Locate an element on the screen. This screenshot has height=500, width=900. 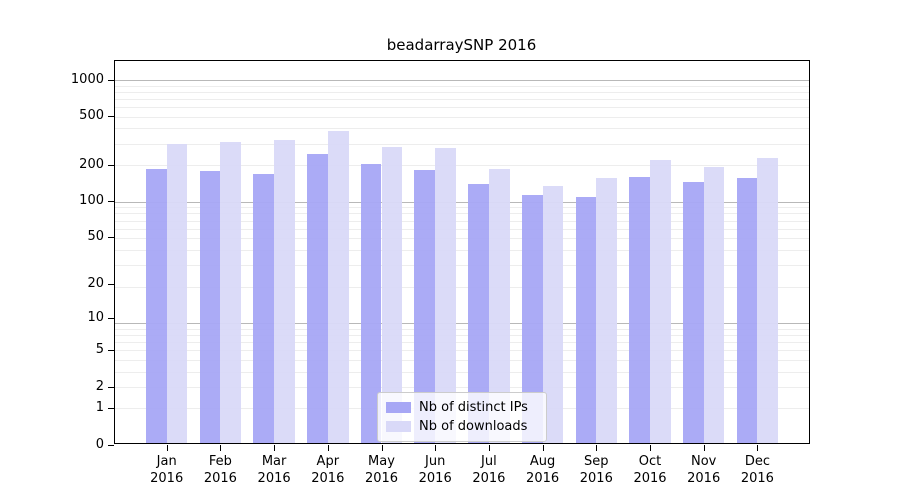
legend-swatch-distinct-ips is located at coordinates (398, 407).